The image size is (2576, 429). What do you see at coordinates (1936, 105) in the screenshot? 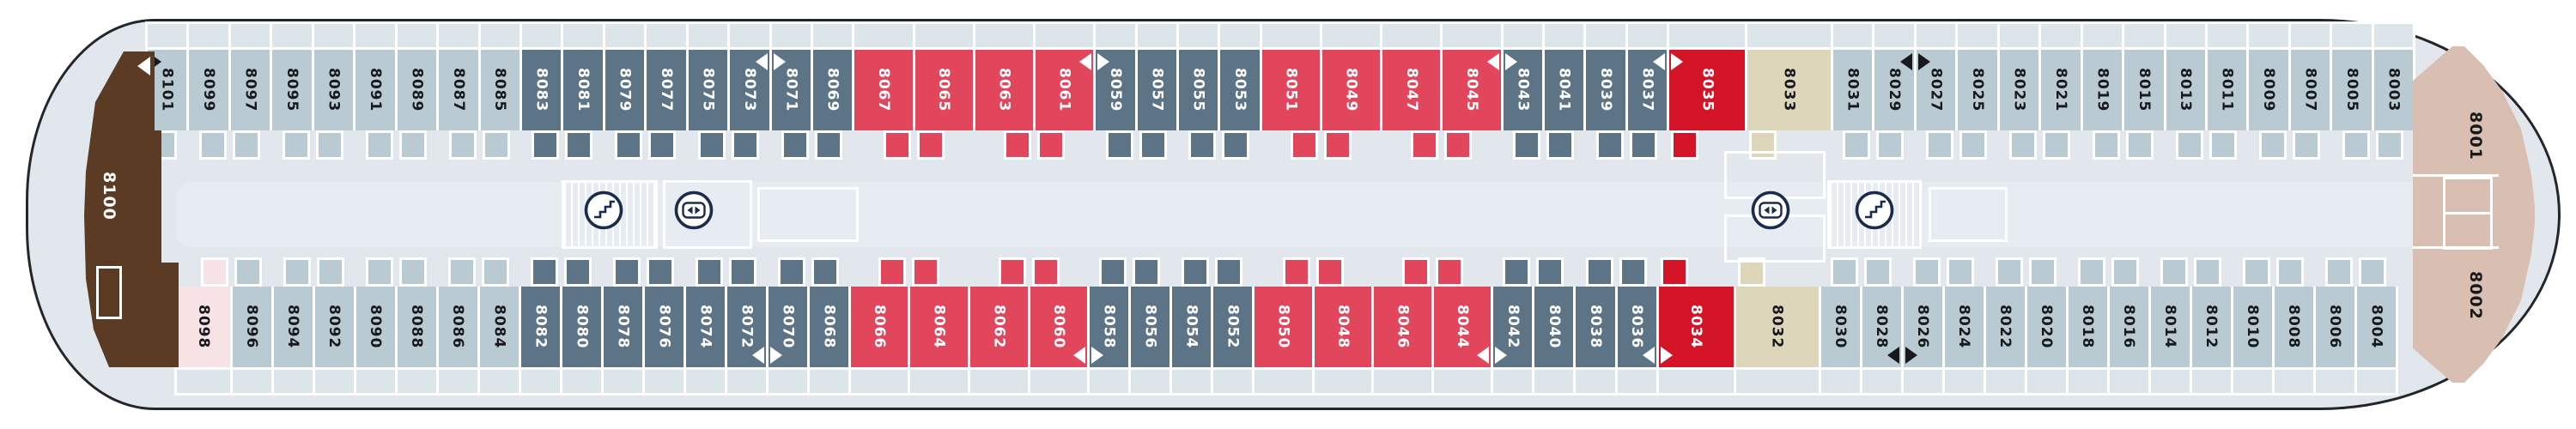
I see `cabin-8027: 8027` at bounding box center [1936, 105].